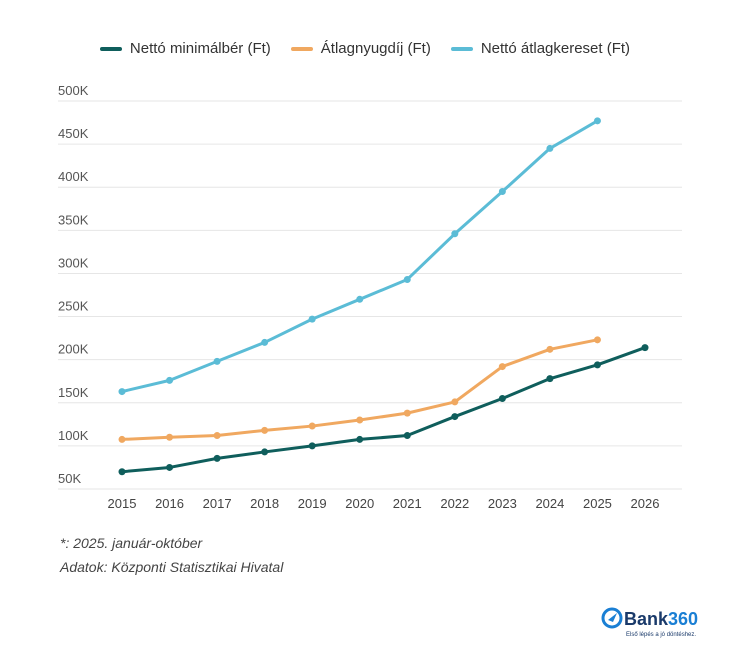 The height and width of the screenshot is (655, 730). Describe the element at coordinates (131, 543) in the screenshot. I see `footnote: *: 2025. január-október` at that location.